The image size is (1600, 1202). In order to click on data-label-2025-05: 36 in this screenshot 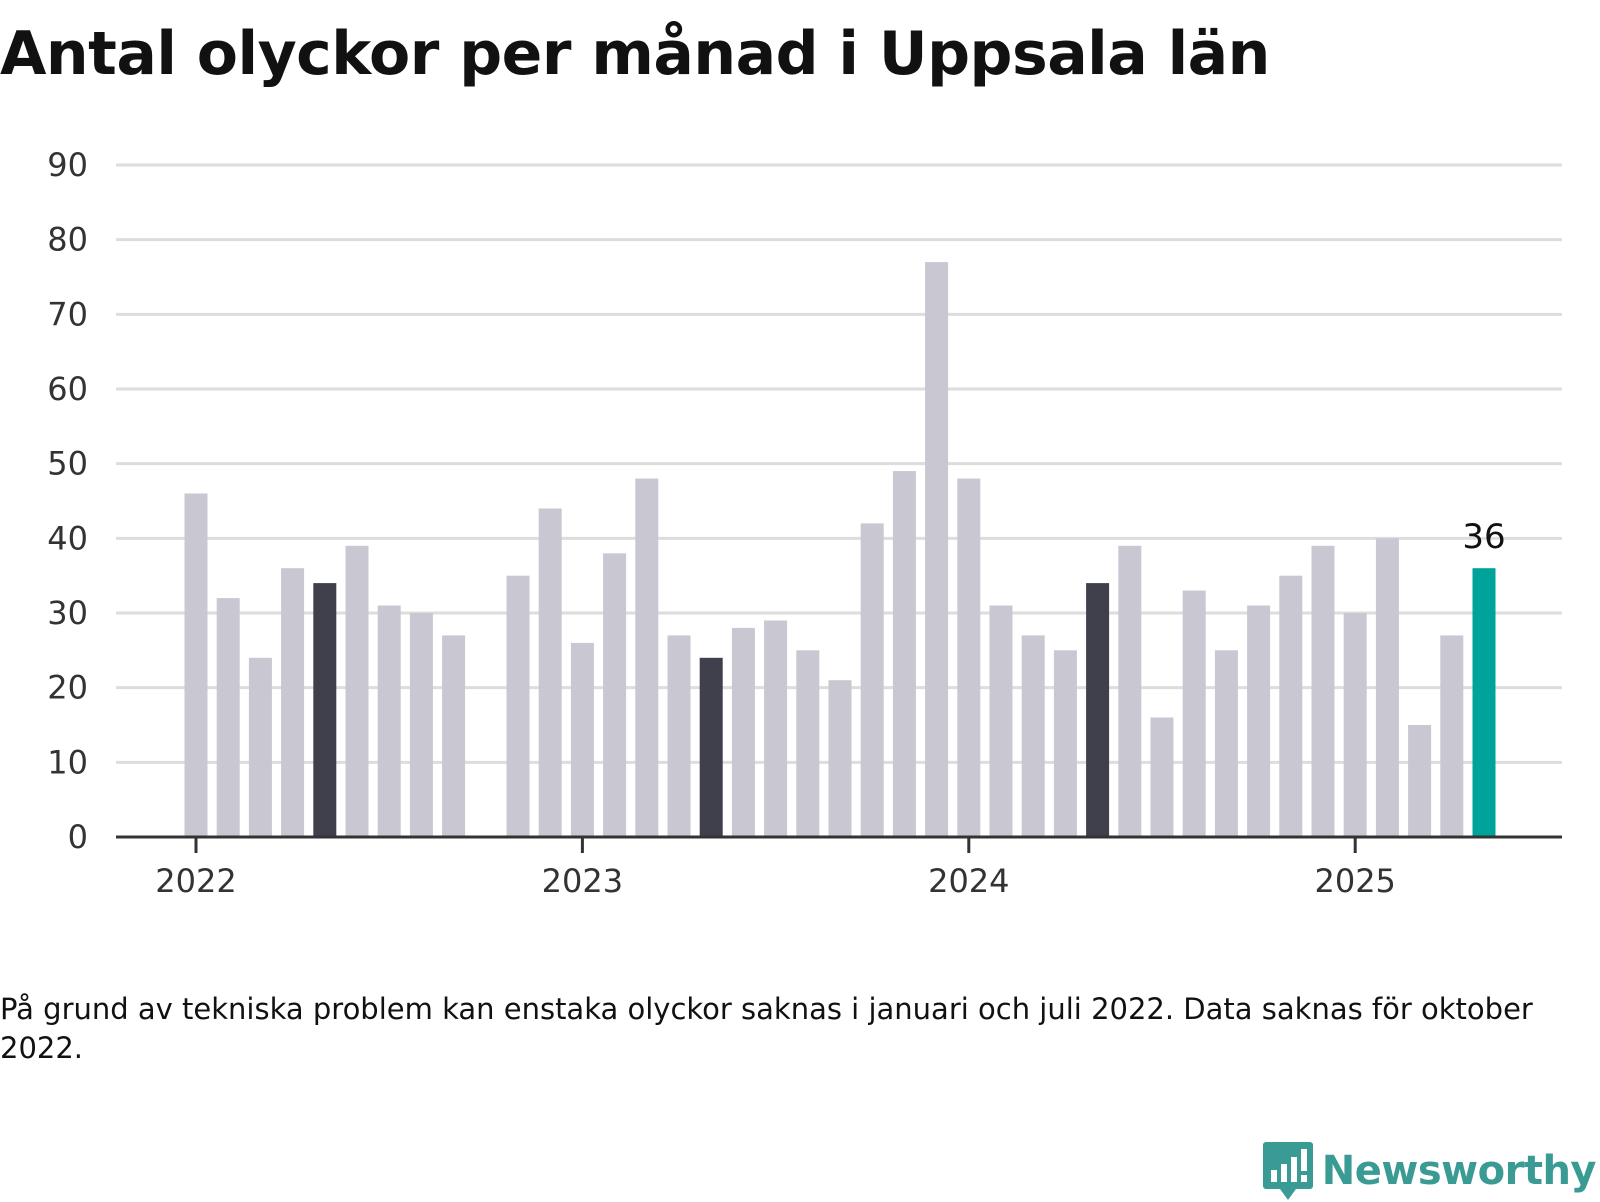, I will do `click(1483, 537)`.